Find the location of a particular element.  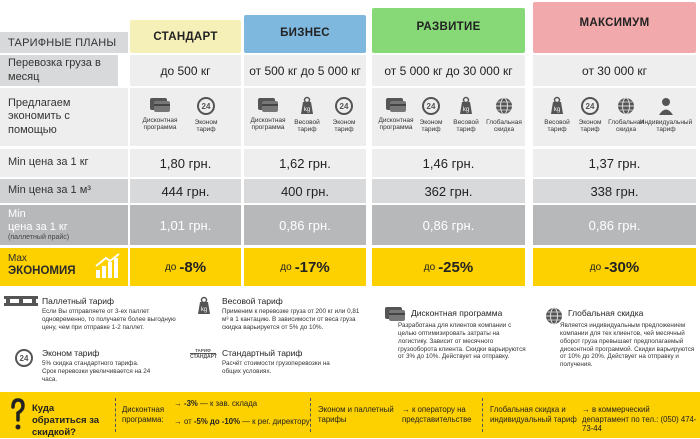

plan-name: МАКСИМУМ is located at coordinates (614, 23).